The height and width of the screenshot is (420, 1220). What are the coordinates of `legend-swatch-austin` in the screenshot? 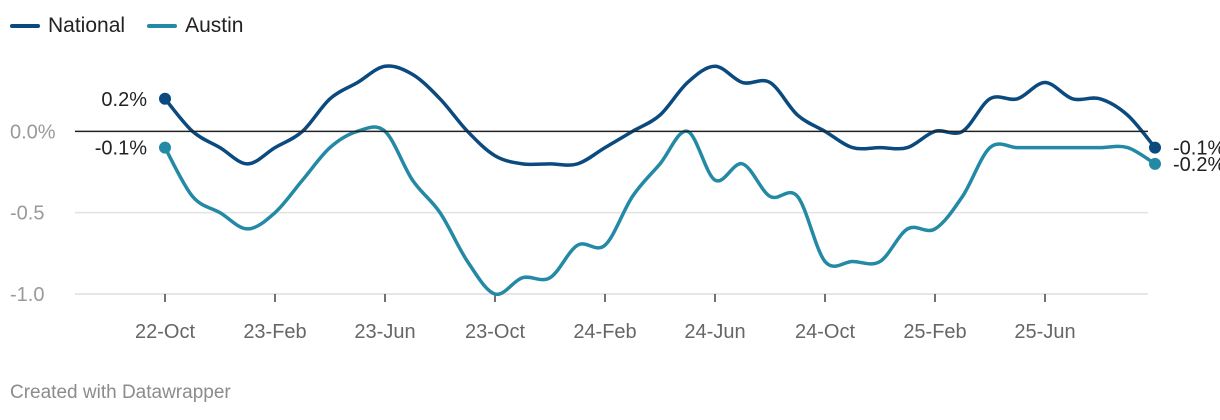 It's located at (162, 26).